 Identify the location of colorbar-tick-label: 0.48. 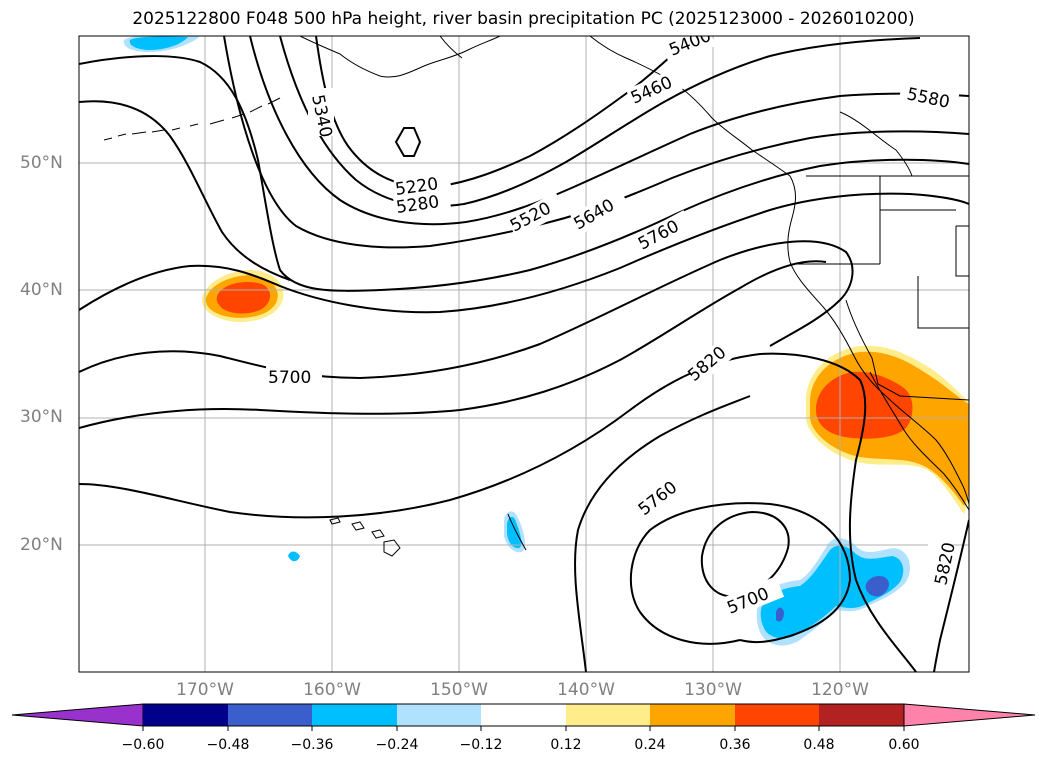
(819, 745).